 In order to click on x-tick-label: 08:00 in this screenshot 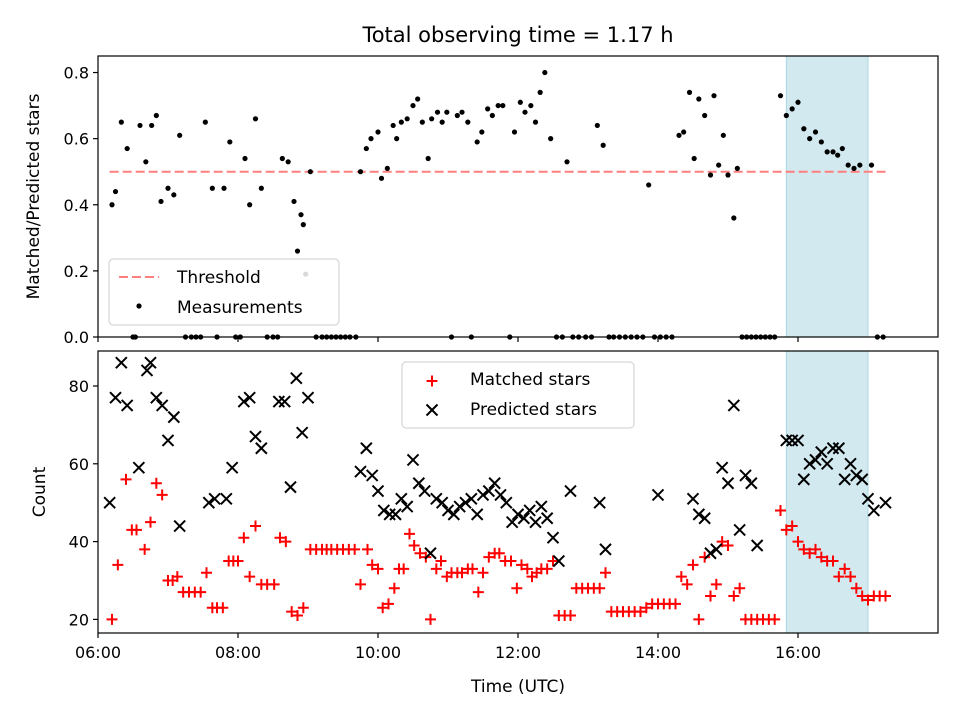, I will do `click(238, 652)`.